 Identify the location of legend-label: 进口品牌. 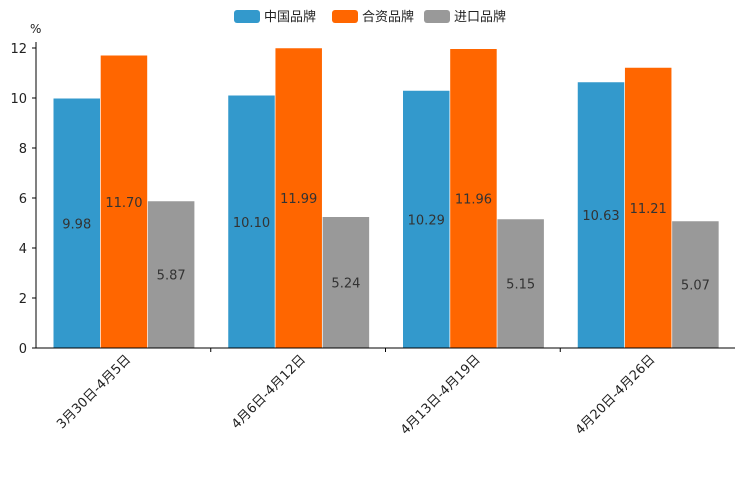
(480, 17).